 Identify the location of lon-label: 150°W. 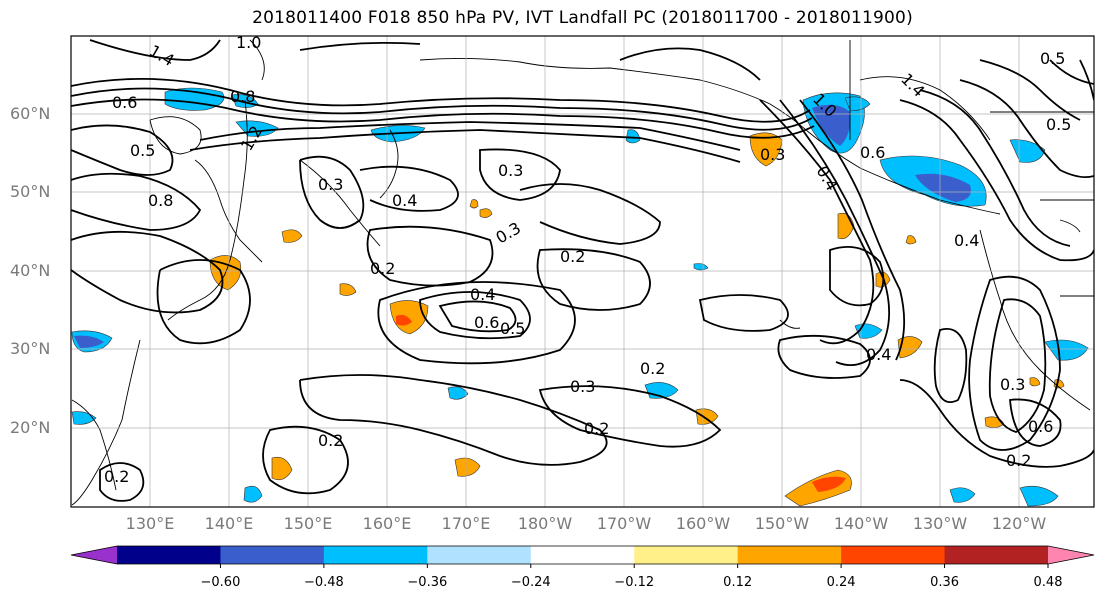
(782, 523).